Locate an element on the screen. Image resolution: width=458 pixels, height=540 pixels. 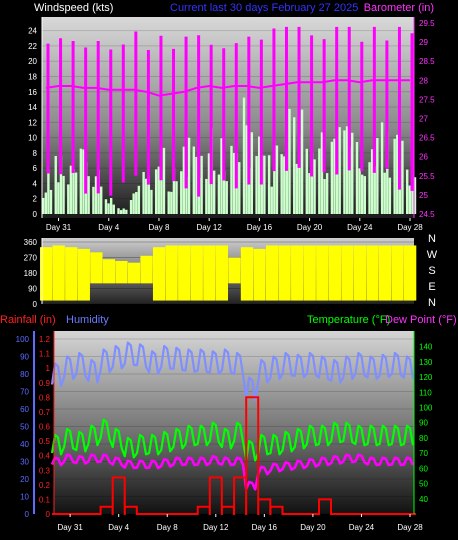
humidity-ytick-label: 60 is located at coordinates (24, 409).